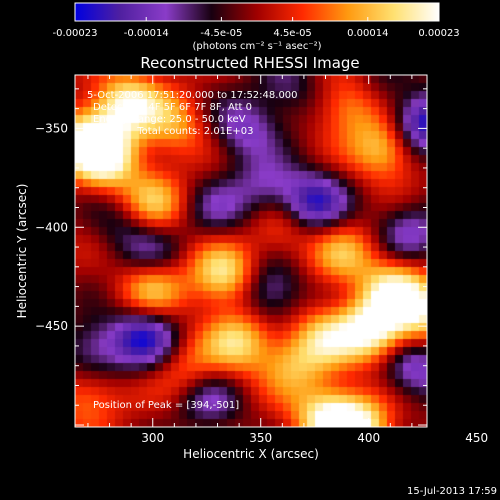 This screenshot has width=500, height=500. I want to click on footer-timestamp: 15-Jul-2013 17:59, so click(452, 491).